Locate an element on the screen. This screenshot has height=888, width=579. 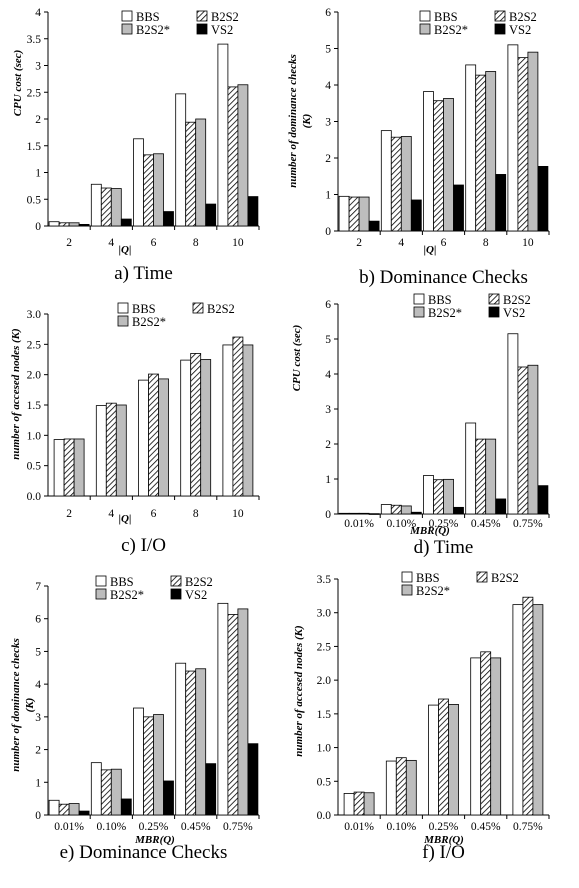
y-tick-label: 3 is located at coordinates (328, 123).